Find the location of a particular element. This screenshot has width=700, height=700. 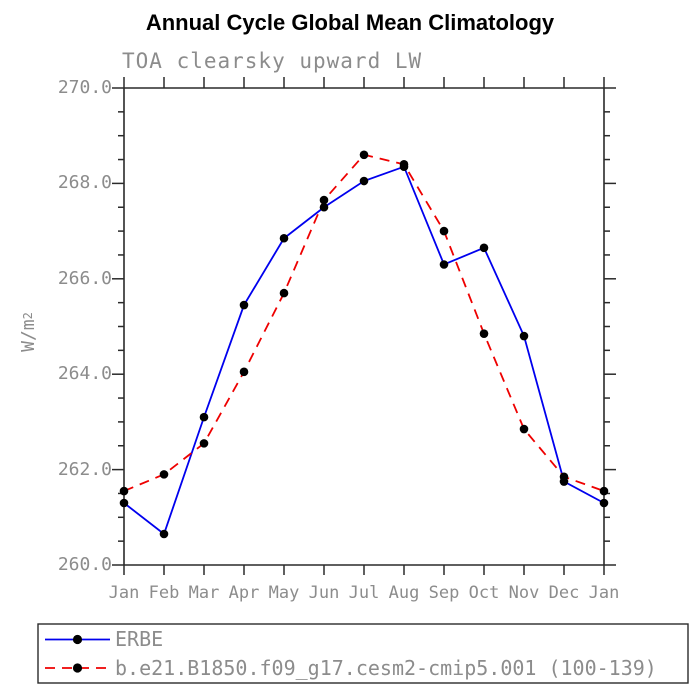

y-axis-label-text: W/m is located at coordinates (28, 335).